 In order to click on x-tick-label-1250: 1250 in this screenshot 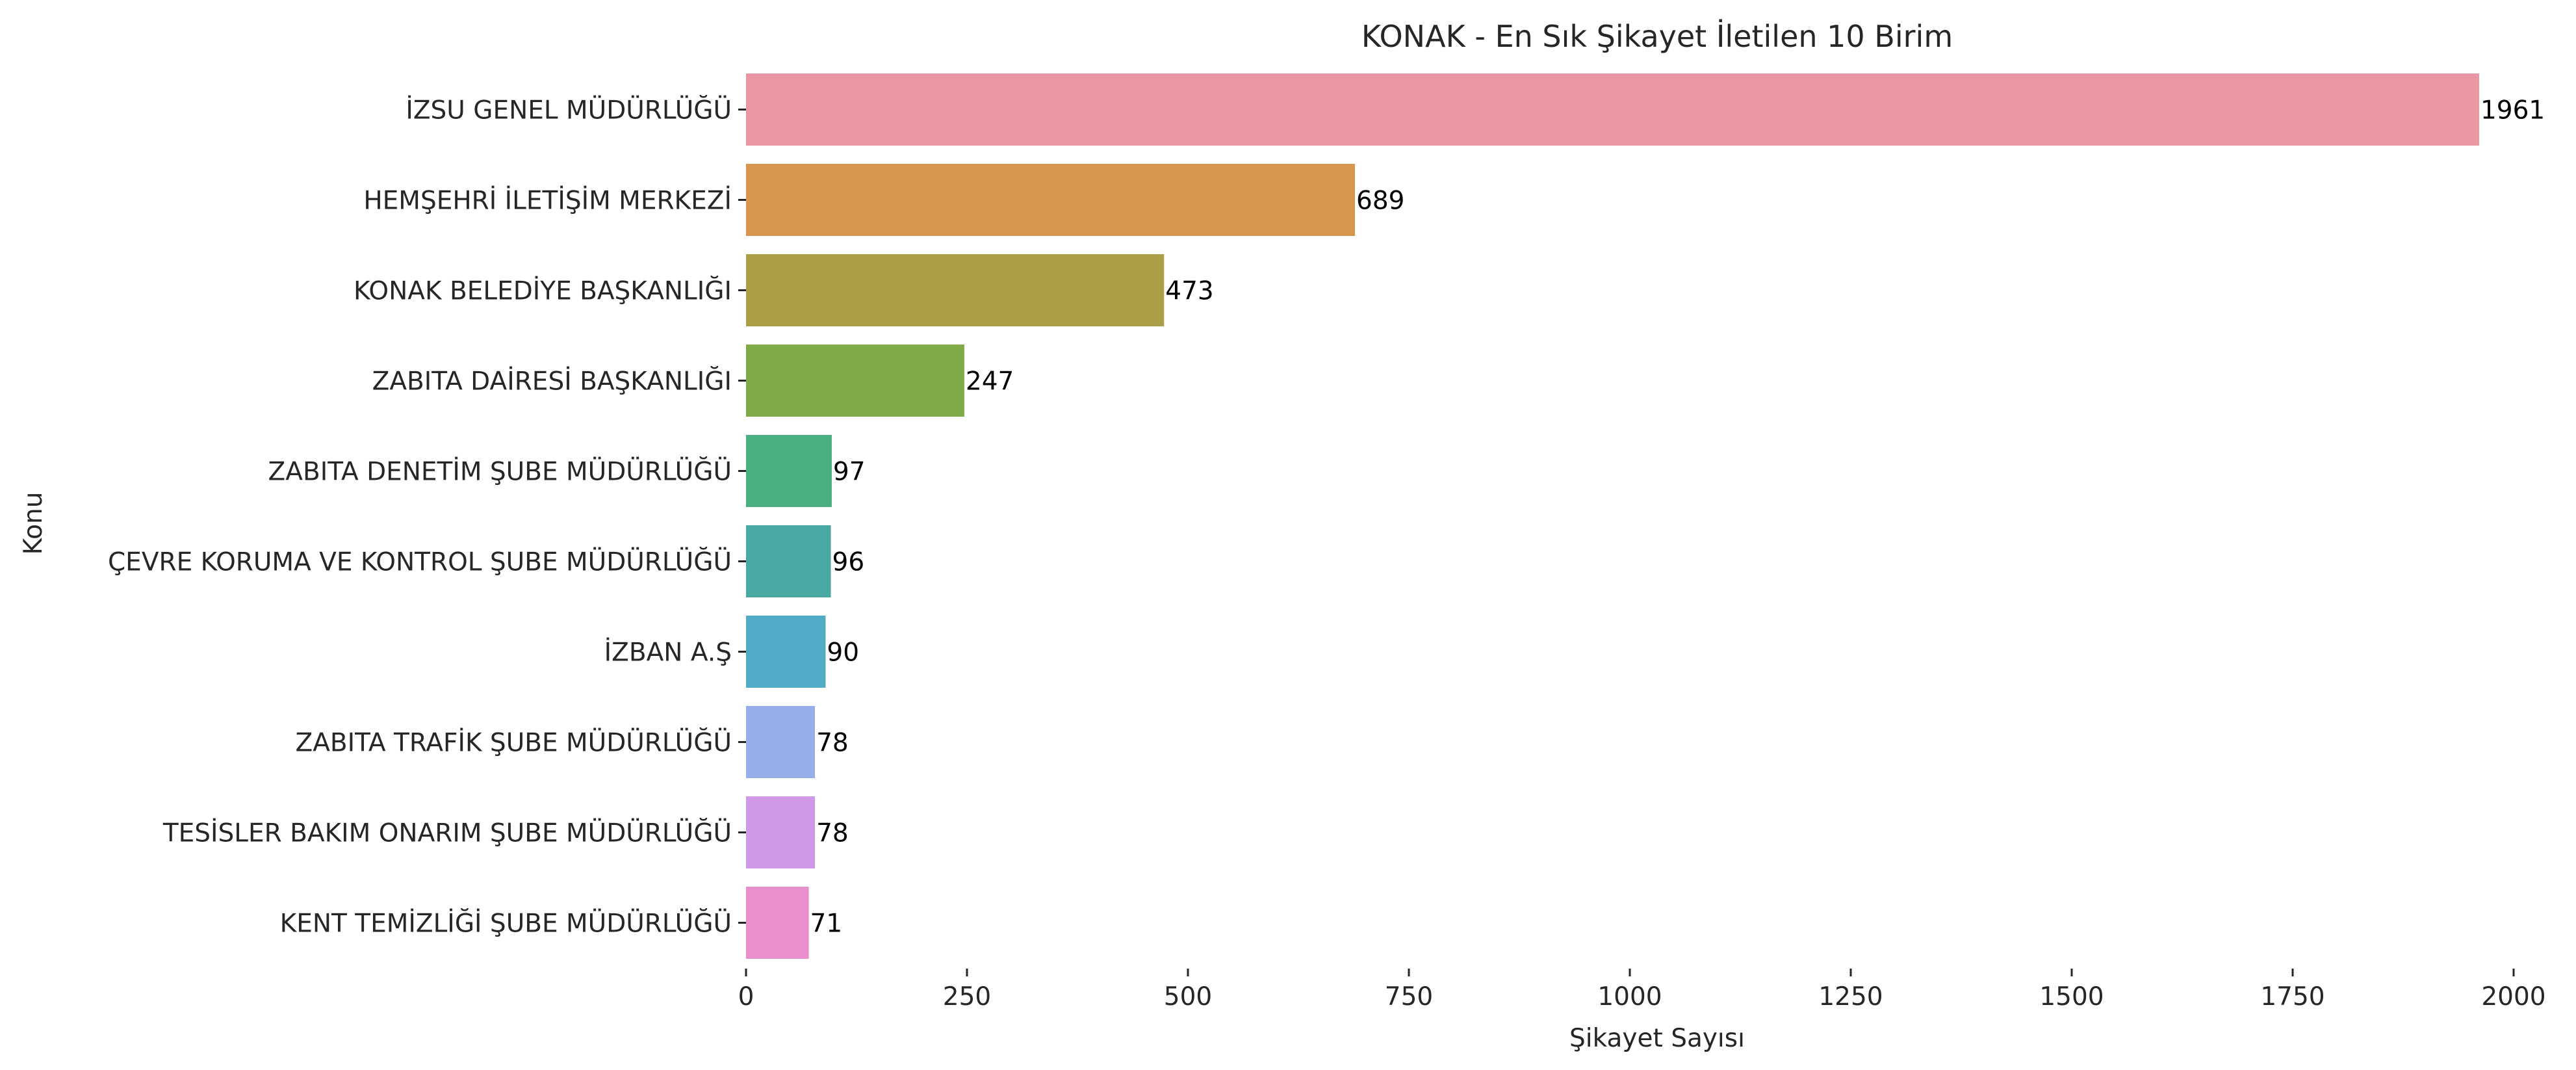, I will do `click(1850, 996)`.